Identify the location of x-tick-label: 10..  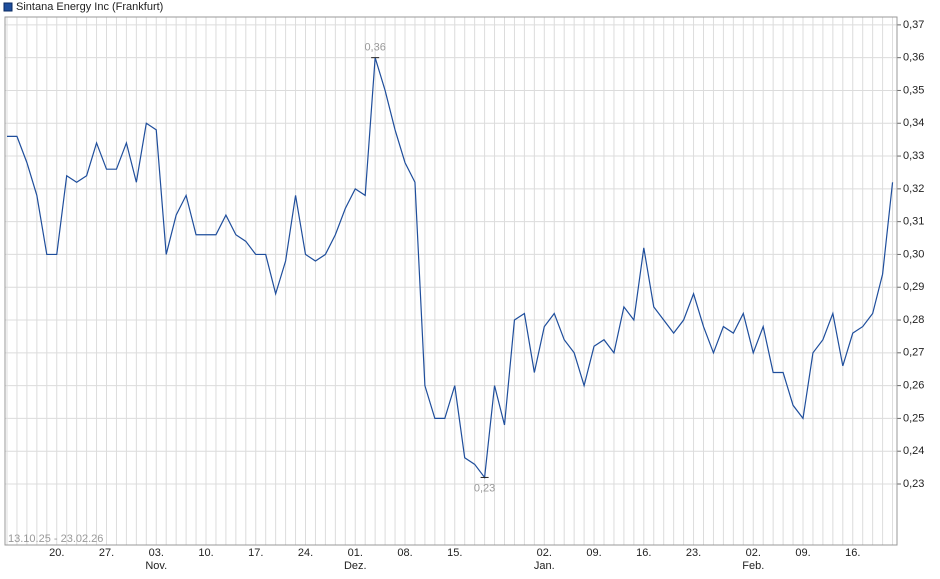
(205, 553).